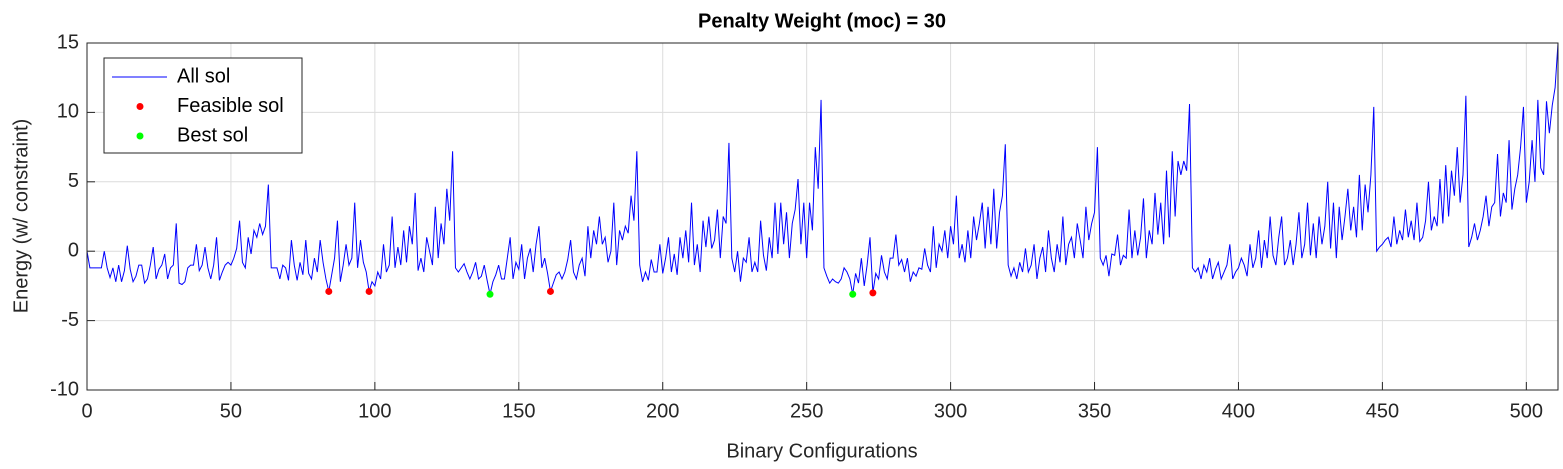 The height and width of the screenshot is (469, 1563). I want to click on x-tick-label: 250, so click(806, 411).